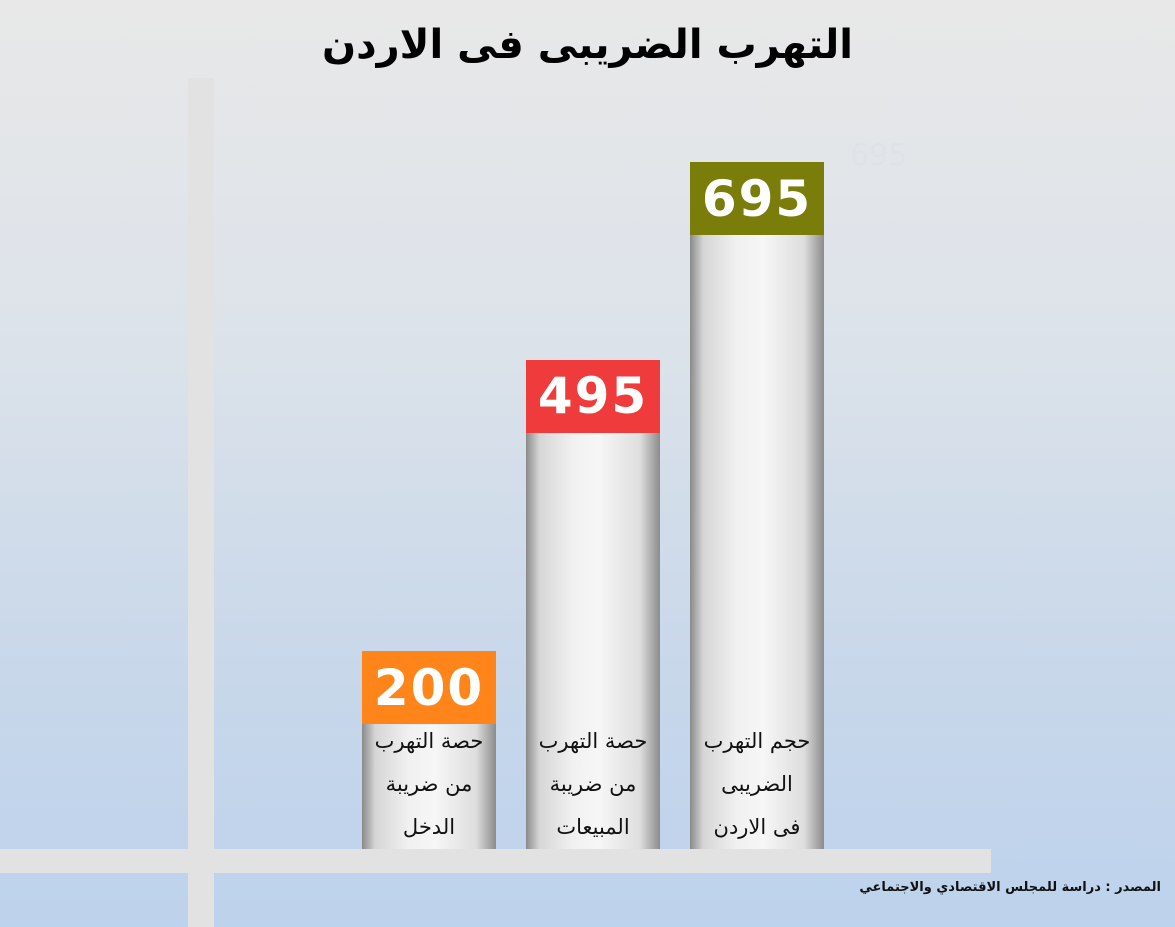 Image resolution: width=1175 pixels, height=927 pixels. I want to click on bar: 200 حصة التهرب من ضريبة الدخل, so click(429, 750).